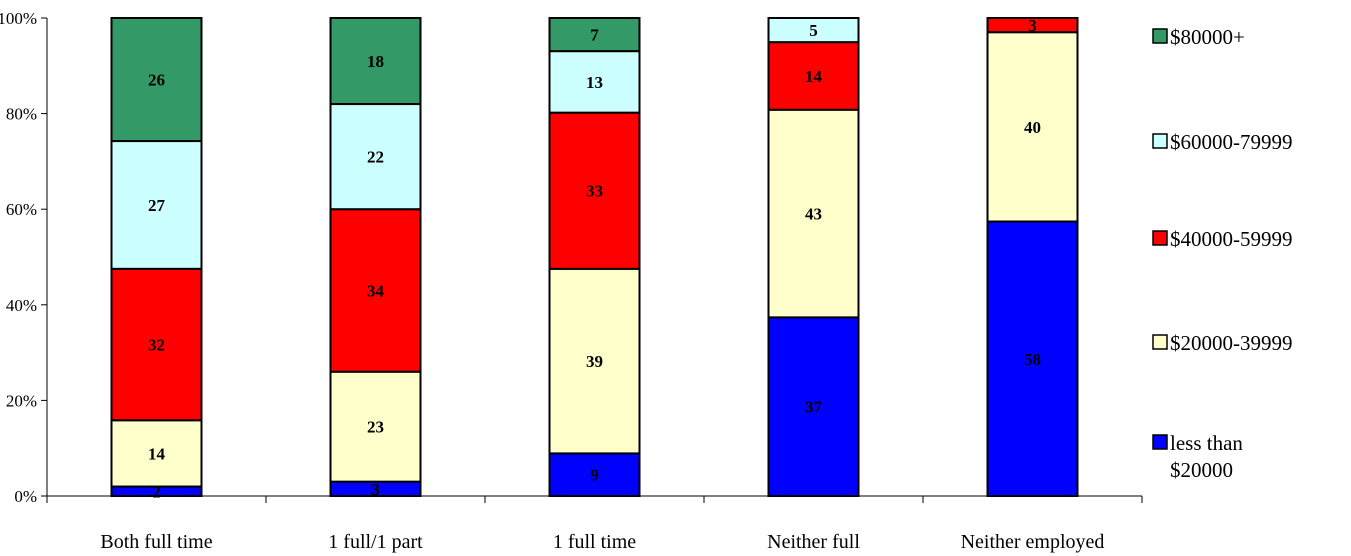  What do you see at coordinates (594, 542) in the screenshot?
I see `x-category-label: 1 full time` at bounding box center [594, 542].